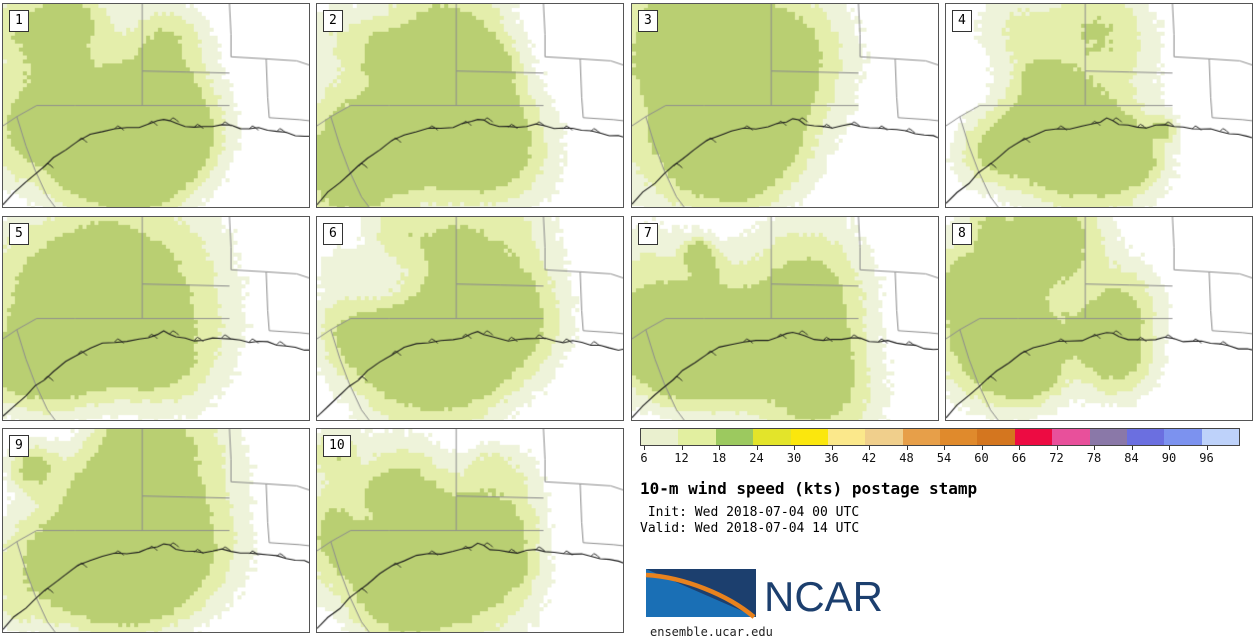 This screenshot has width=1260, height=639. Describe the element at coordinates (1169, 458) in the screenshot. I see `colorbar-tick-label: 90` at that location.